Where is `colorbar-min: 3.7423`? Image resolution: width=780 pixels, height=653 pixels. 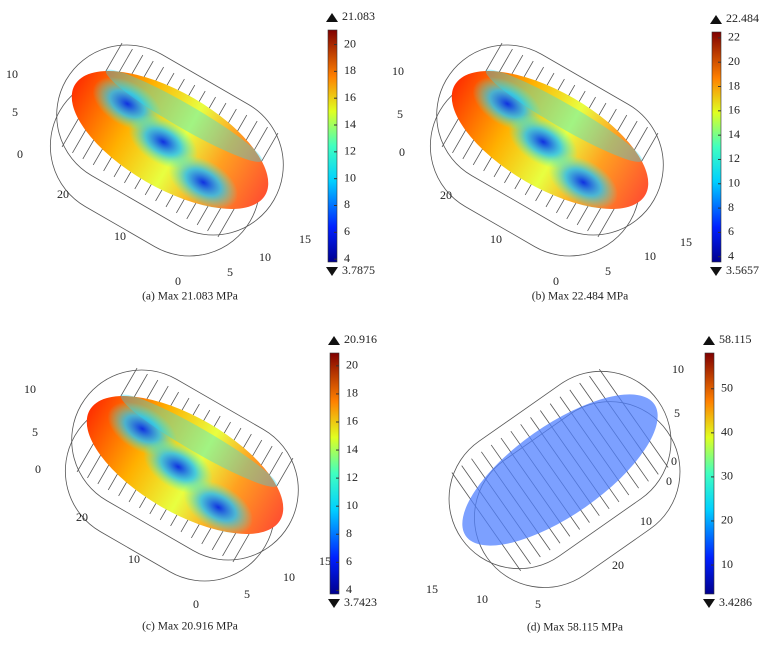
colorbar-min: 3.7423 is located at coordinates (360, 602).